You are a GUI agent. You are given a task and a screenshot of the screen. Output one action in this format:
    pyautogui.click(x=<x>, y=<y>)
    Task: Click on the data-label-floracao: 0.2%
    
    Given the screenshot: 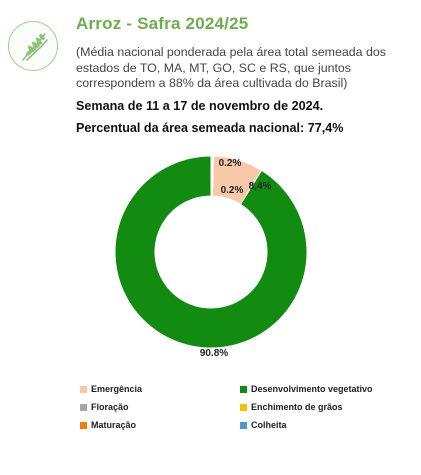 What is the action you would take?
    pyautogui.click(x=230, y=163)
    